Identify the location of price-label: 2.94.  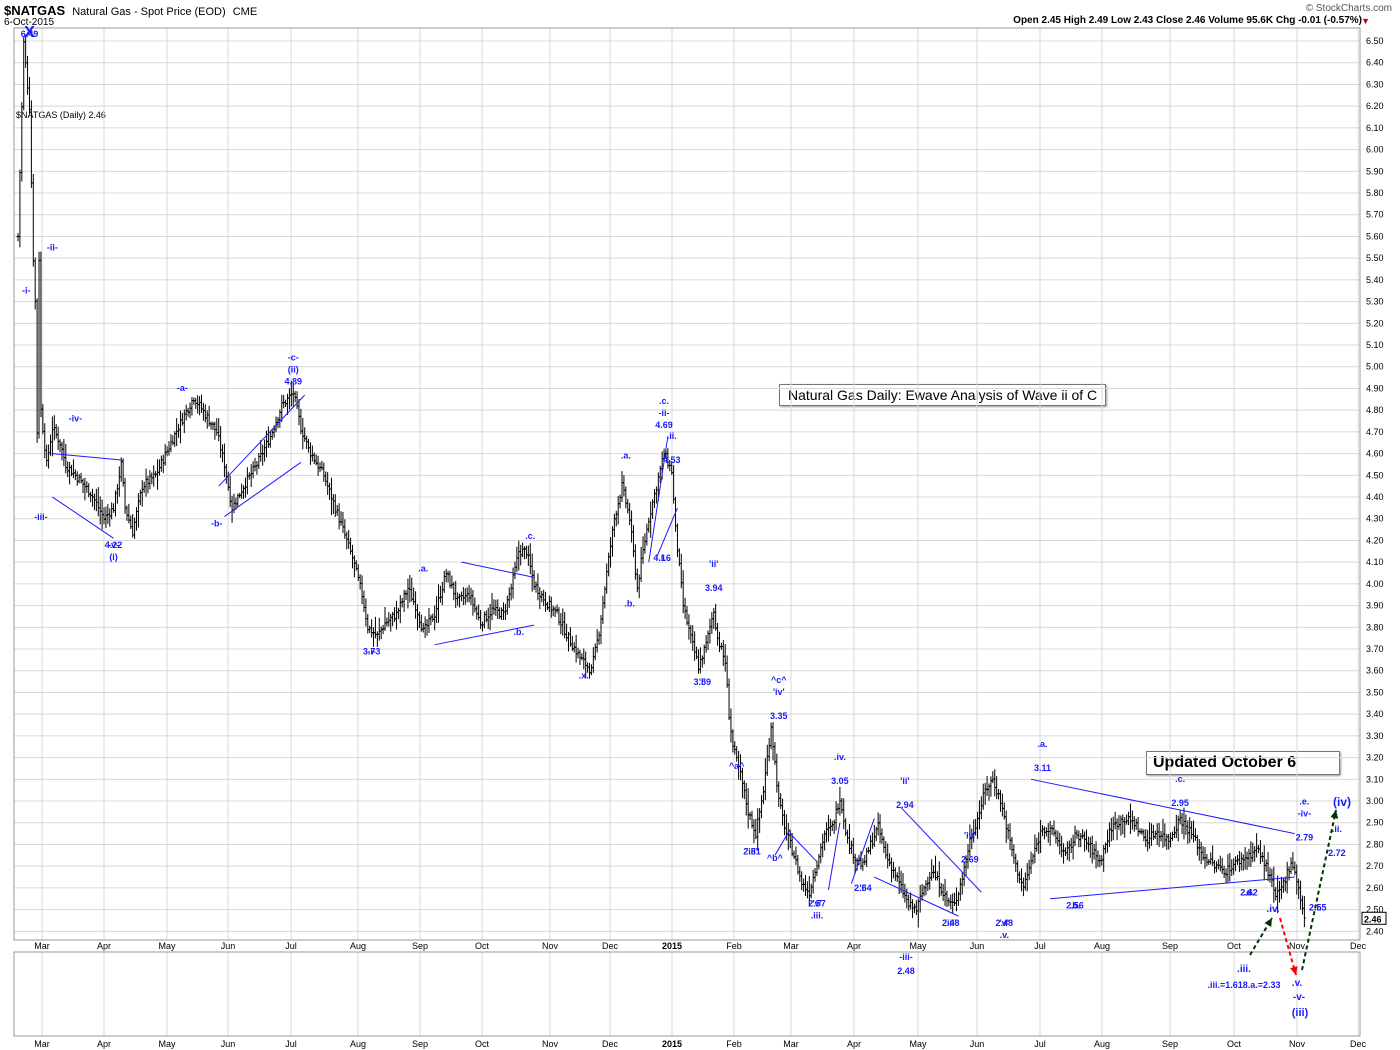
(905, 805).